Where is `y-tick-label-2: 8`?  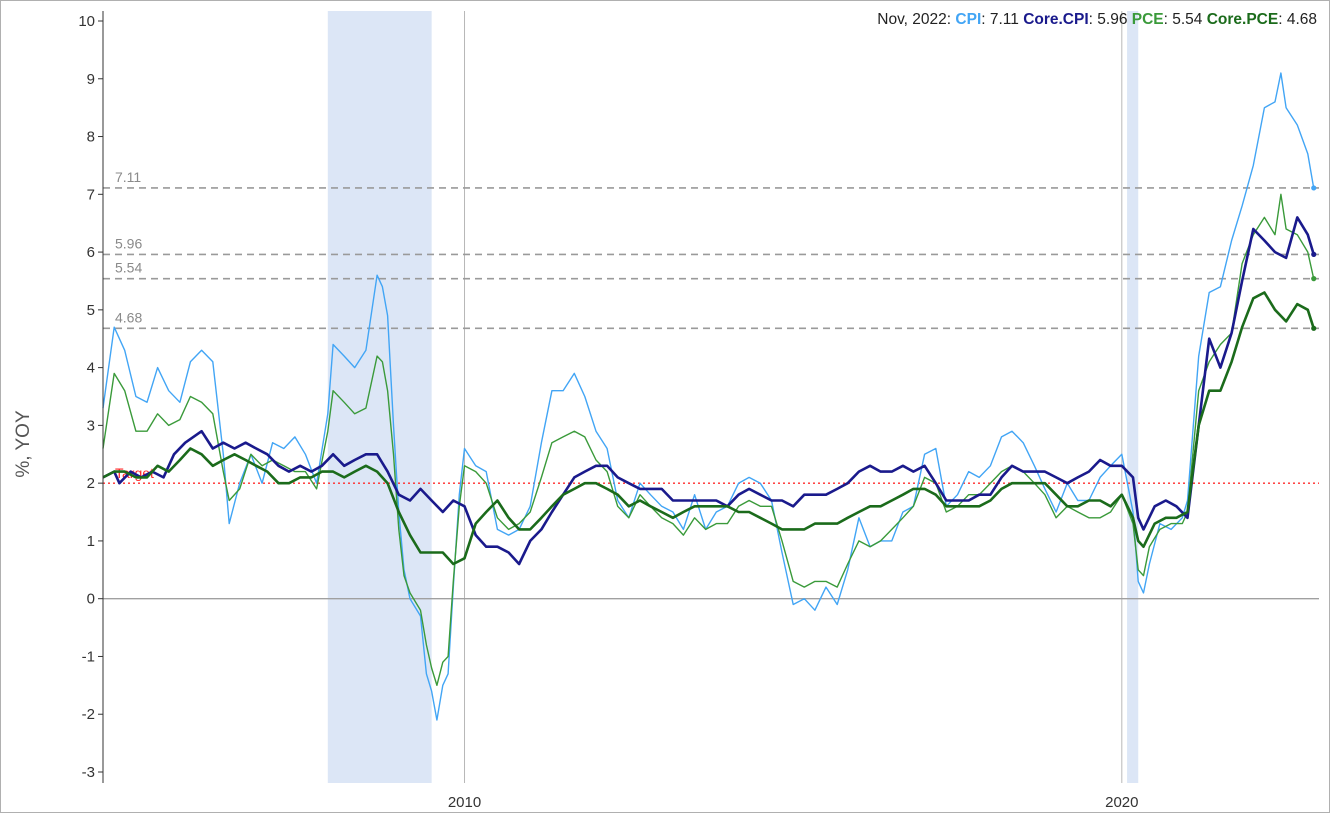 y-tick-label-2: 8 is located at coordinates (91, 137).